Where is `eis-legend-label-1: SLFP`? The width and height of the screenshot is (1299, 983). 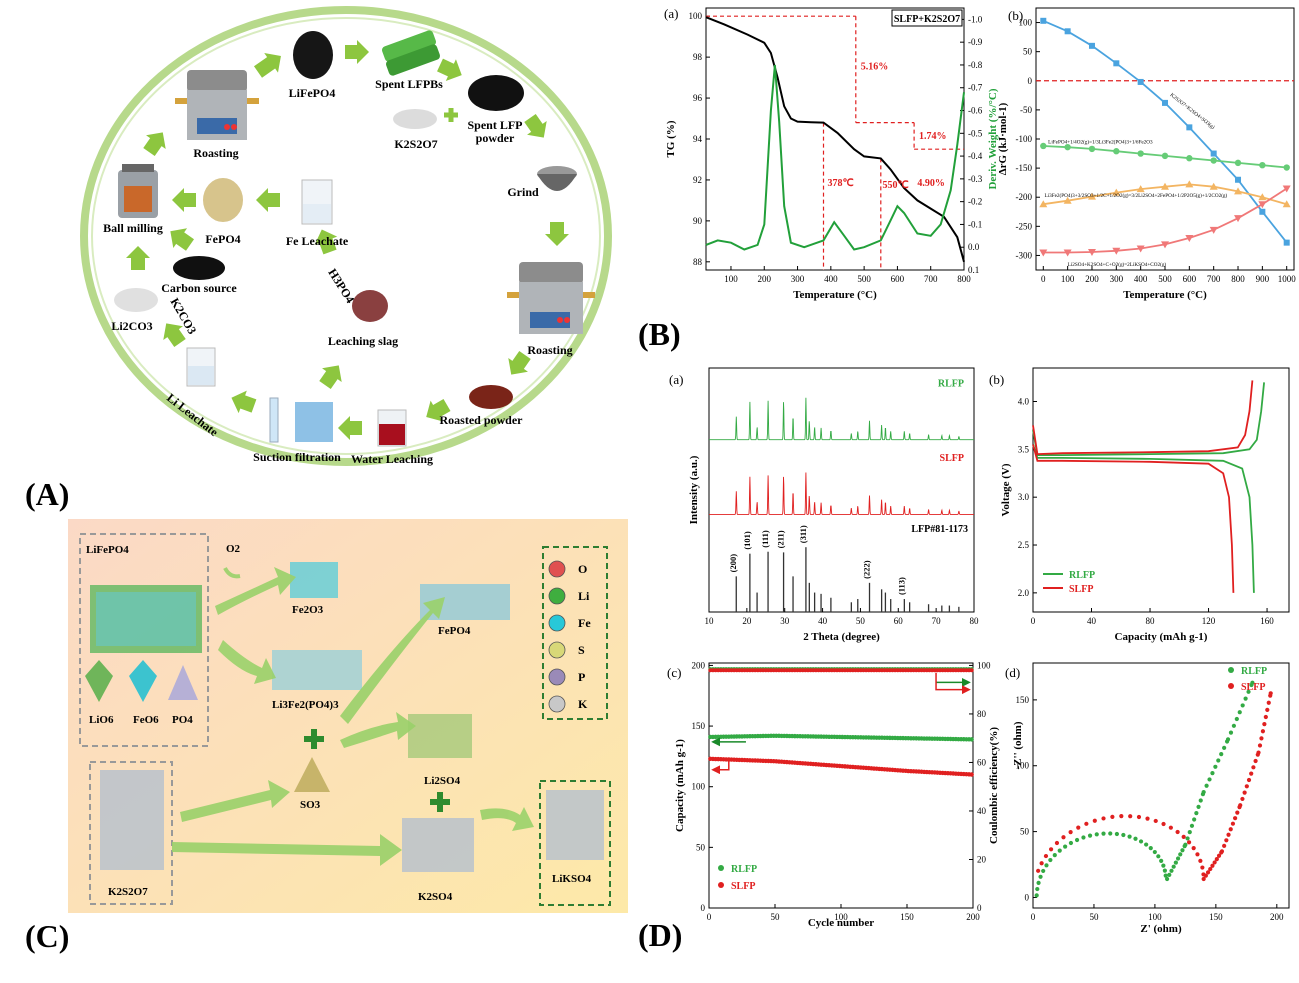
eis-legend-label-1: SLFP is located at coordinates (1253, 687).